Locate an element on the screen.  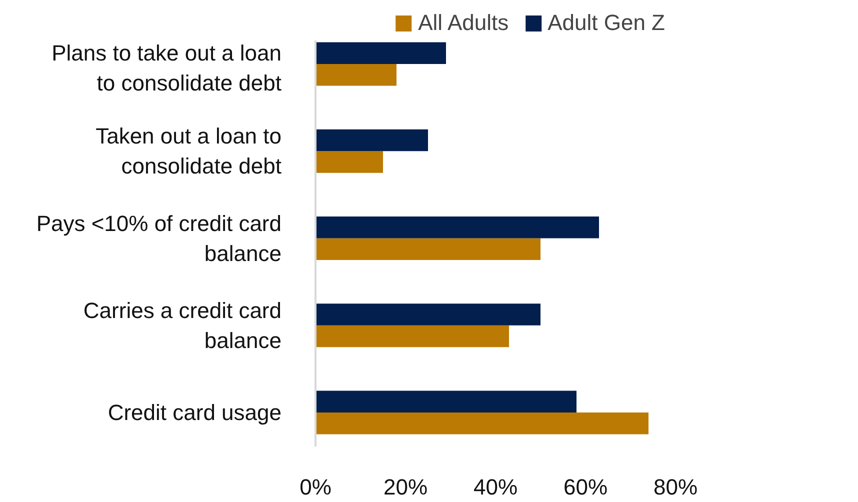
legend-label: Adult Gen Z is located at coordinates (606, 23).